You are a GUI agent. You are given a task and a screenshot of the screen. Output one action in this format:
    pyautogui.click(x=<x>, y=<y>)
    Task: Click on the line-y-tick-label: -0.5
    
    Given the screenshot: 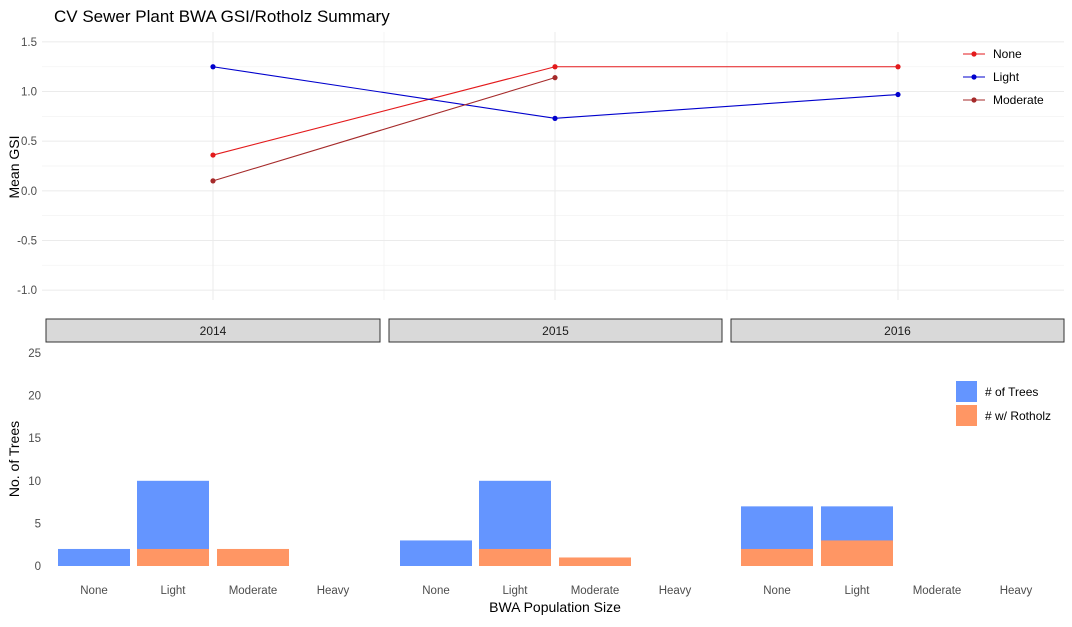 What is the action you would take?
    pyautogui.click(x=27, y=241)
    